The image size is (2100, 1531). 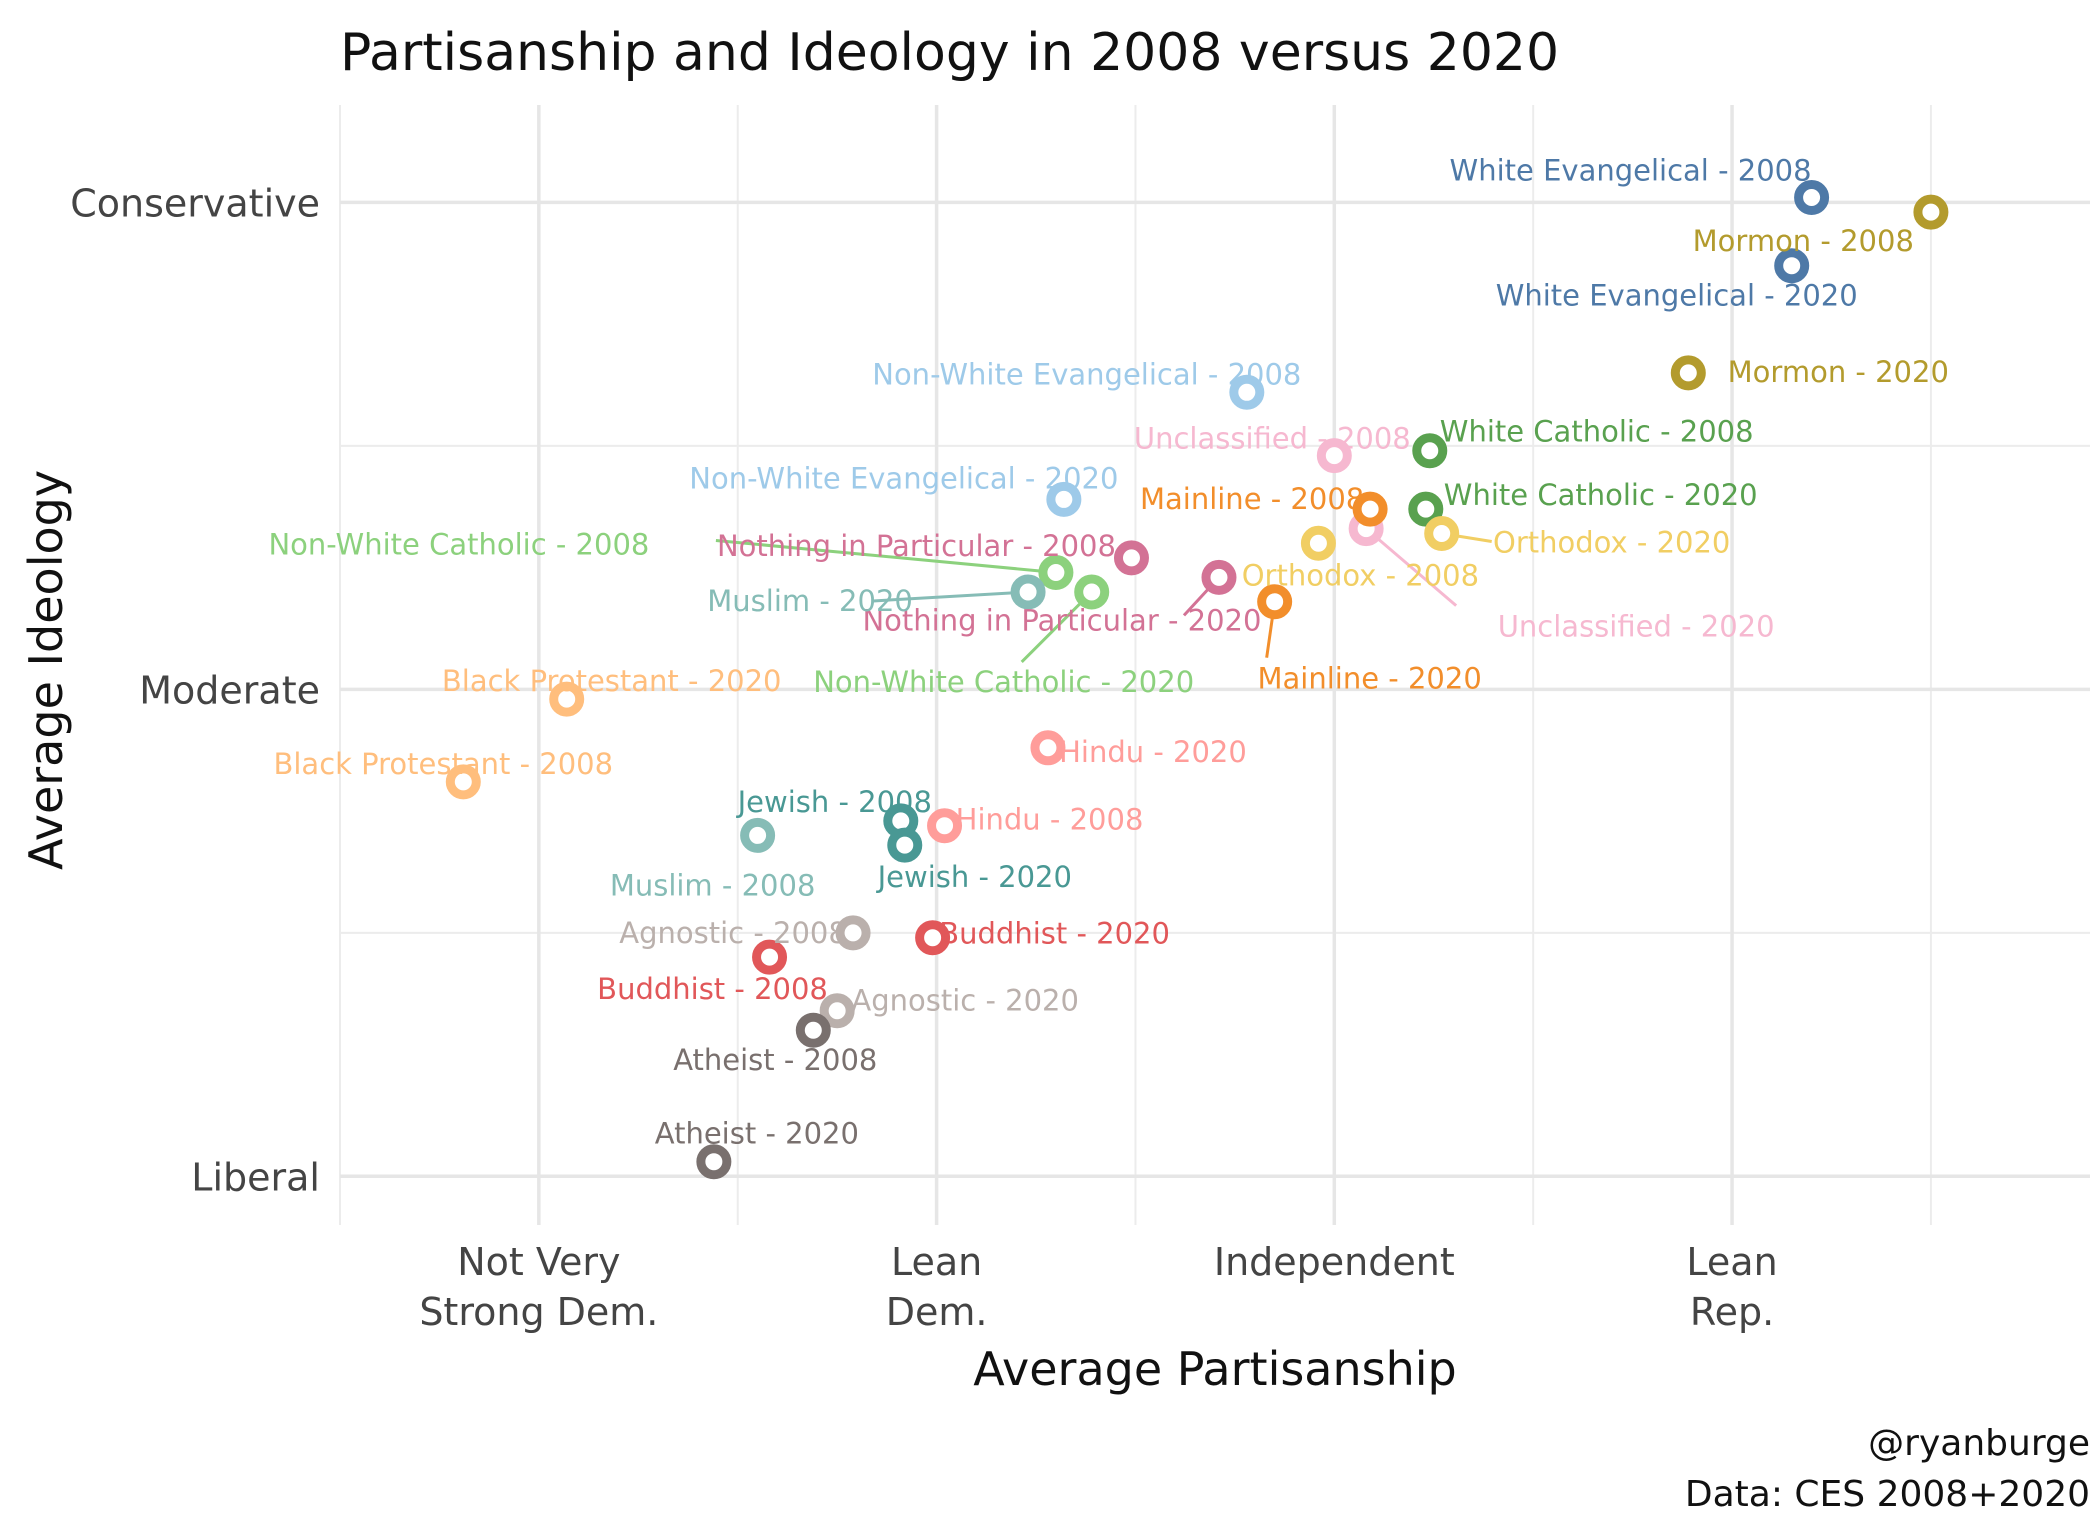 What do you see at coordinates (1731, 1287) in the screenshot?
I see `x-tick-label: Lean Rep.` at bounding box center [1731, 1287].